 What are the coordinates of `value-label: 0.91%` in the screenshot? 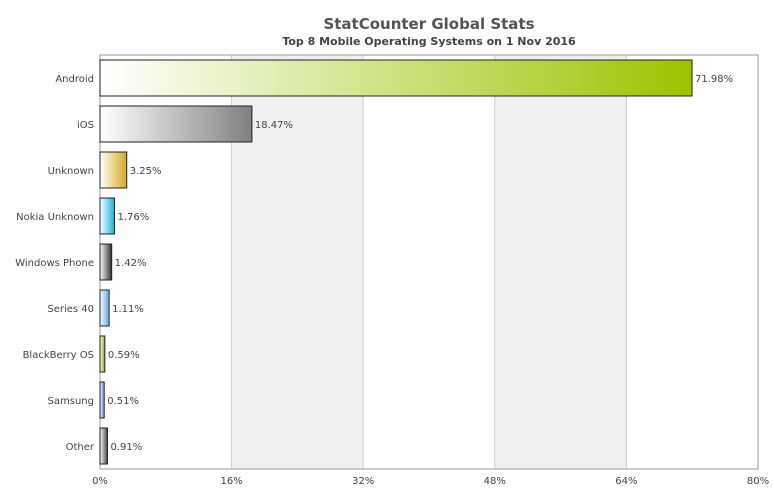 It's located at (126, 447).